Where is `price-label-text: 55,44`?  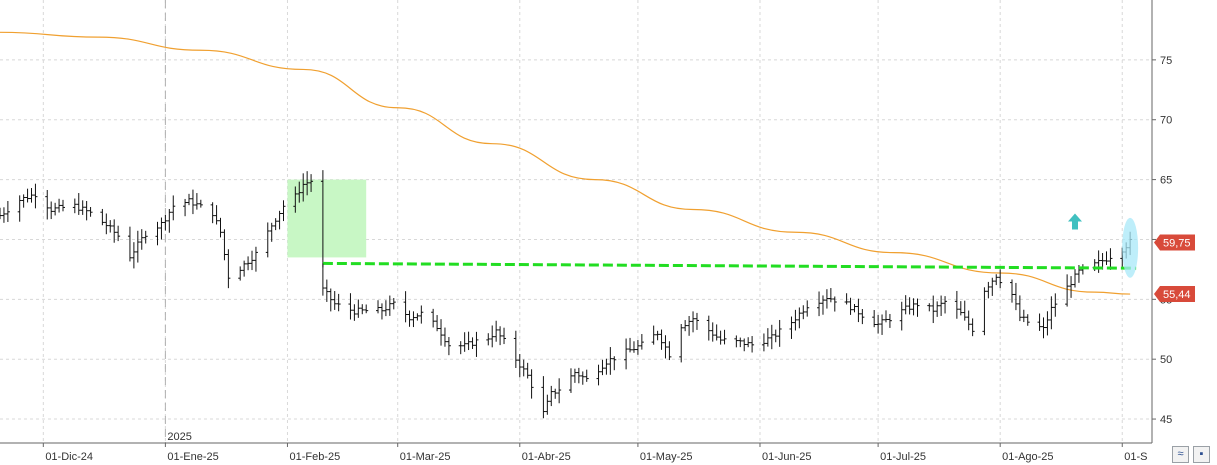
price-label-text: 55,44 is located at coordinates (1177, 295).